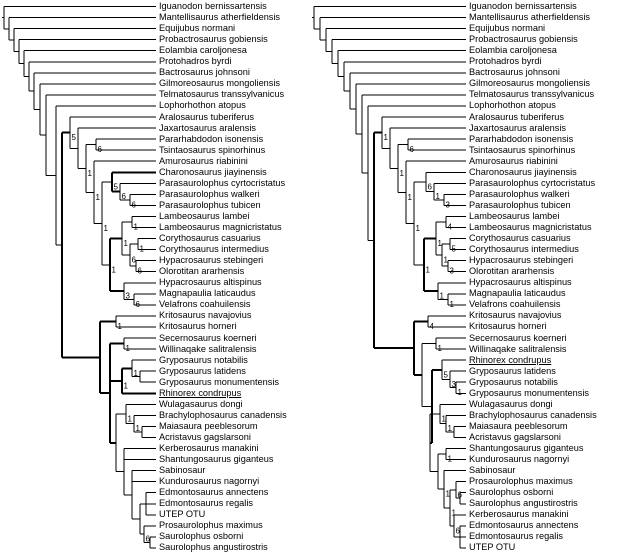 The height and width of the screenshot is (556, 620). I want to click on taxon-edmontosaurus-annectens: Edmontosaurus annectens, so click(214, 492).